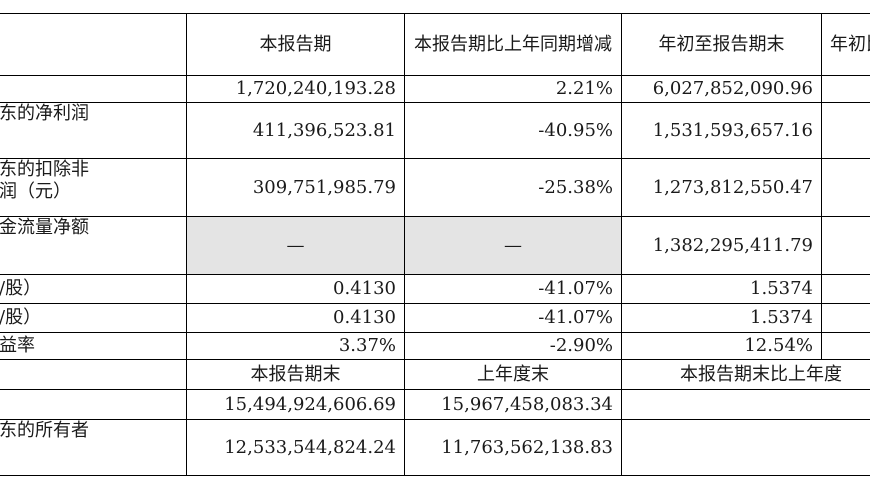  Describe the element at coordinates (93, 374) in the screenshot. I see `header2-label-cell` at that location.